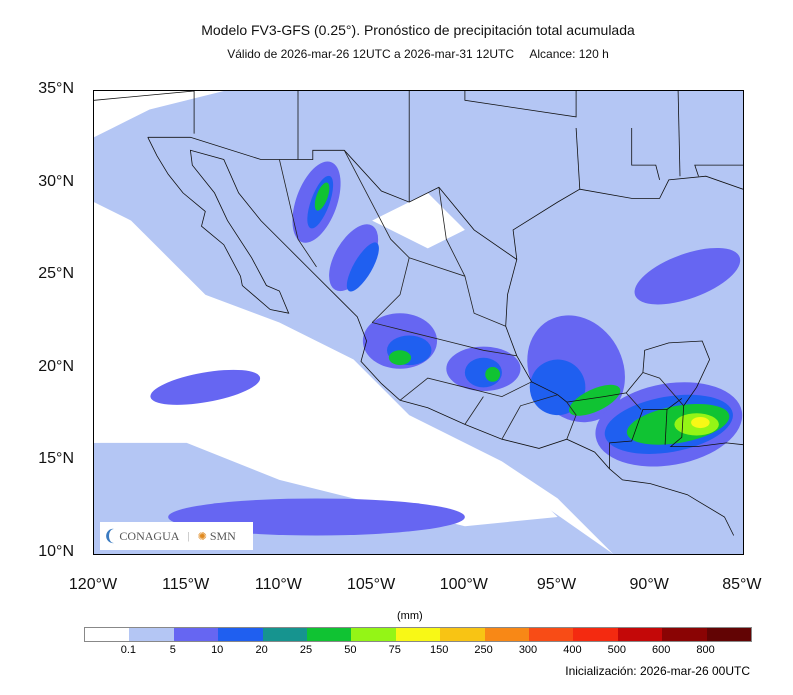  I want to click on colorbar-label: 50, so click(350, 650).